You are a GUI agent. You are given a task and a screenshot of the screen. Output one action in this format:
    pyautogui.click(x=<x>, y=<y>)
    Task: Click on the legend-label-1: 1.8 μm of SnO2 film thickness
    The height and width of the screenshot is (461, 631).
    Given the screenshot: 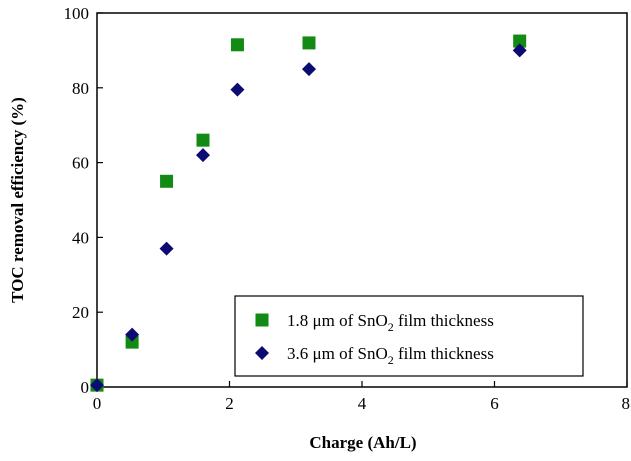 What is the action you would take?
    pyautogui.click(x=390, y=322)
    